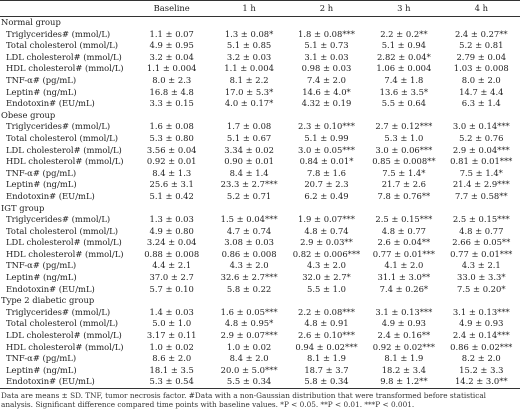 This screenshot has height=410, width=520. Describe the element at coordinates (249, 56) in the screenshot. I see `table-cell: 3.2 ± 0.03` at that location.